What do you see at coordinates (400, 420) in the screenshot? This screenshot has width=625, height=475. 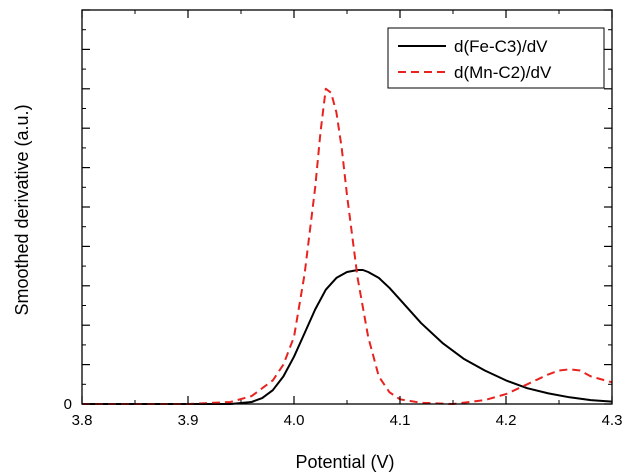 I see `x-tick-label: 4.1` at bounding box center [400, 420].